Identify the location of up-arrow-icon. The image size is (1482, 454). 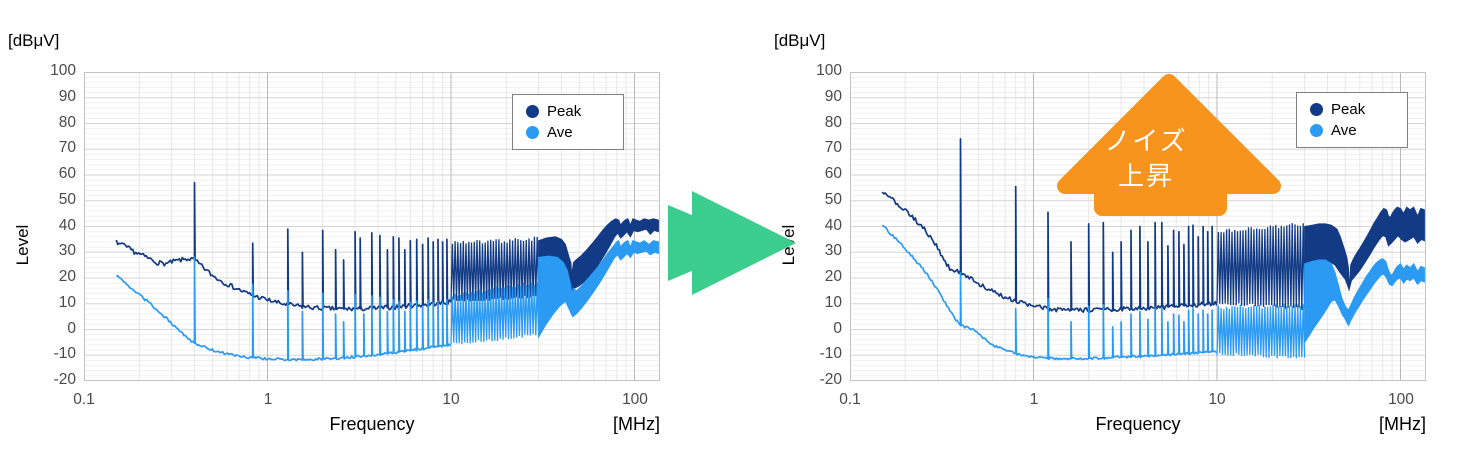
(1169, 145).